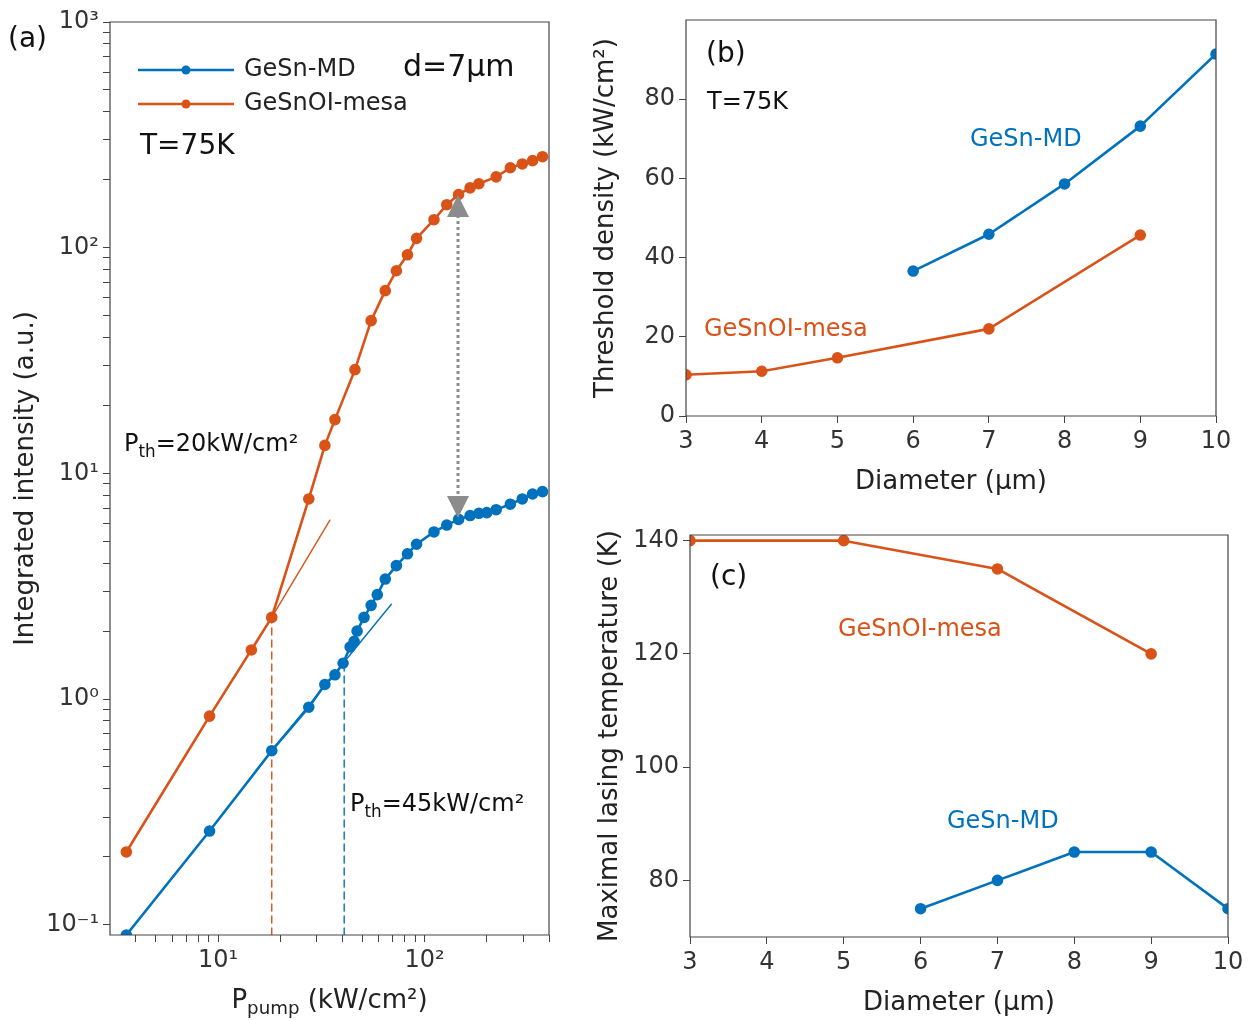 This screenshot has width=1252, height=1020. What do you see at coordinates (603, 218) in the screenshot?
I see `y-axis-title: Threshold density (kW/cm²)` at bounding box center [603, 218].